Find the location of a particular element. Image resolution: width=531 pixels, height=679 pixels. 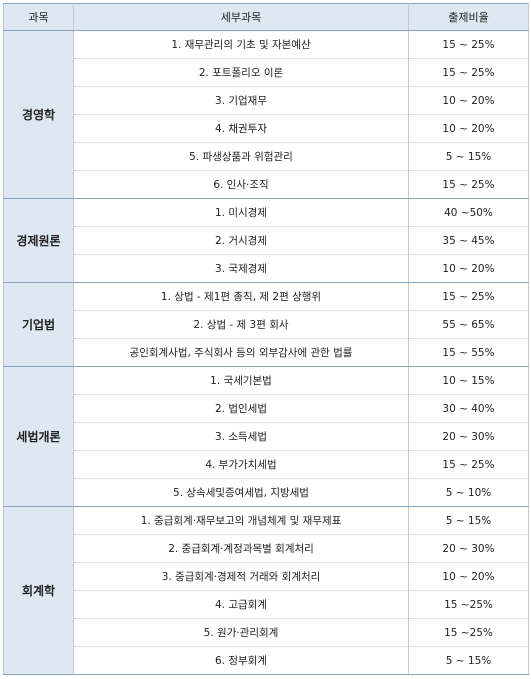

header-row: 과목 세부과목 출제비율 is located at coordinates (266, 17).